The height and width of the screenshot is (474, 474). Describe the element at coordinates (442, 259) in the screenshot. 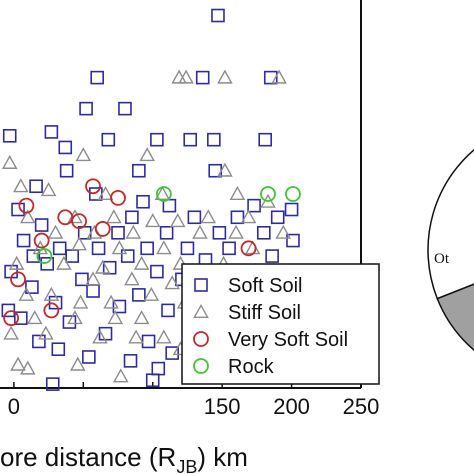

I see `pie-slice-label-other: Ot` at that location.